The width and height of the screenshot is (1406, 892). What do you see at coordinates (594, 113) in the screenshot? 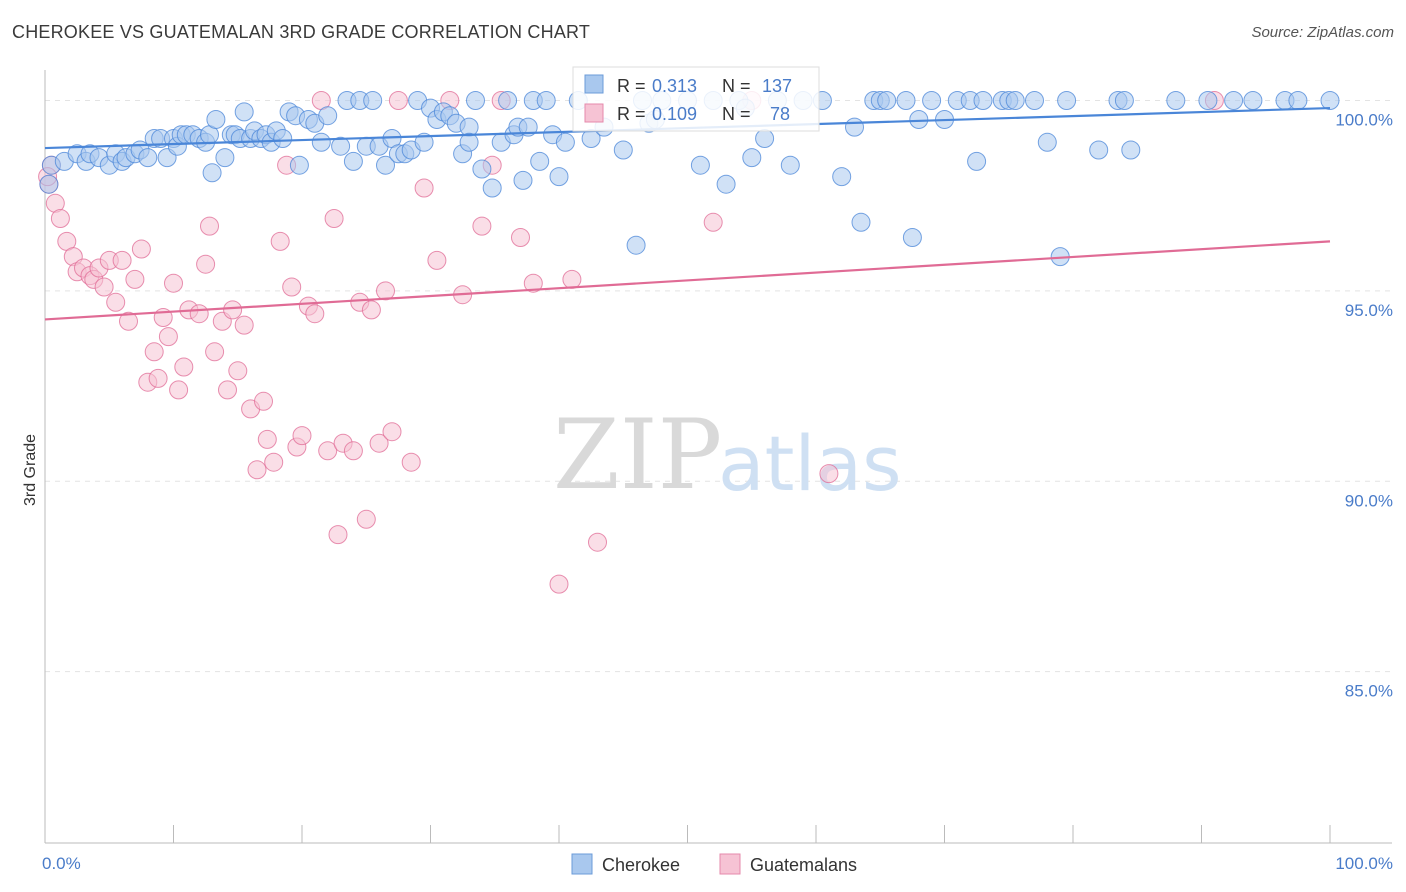
I see `legend-swatch-guatemalans` at bounding box center [594, 113].